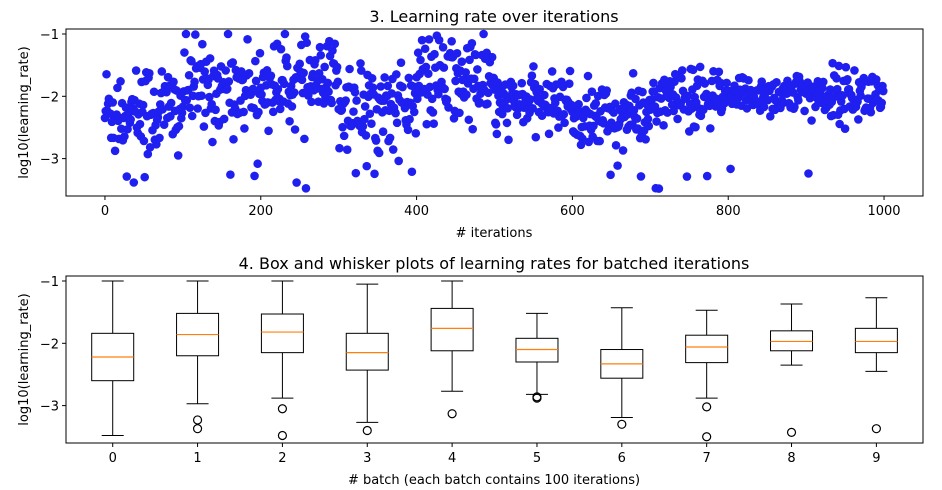 The image size is (942, 490). What do you see at coordinates (537, 458) in the screenshot?
I see `box-x-tick-label: 5` at bounding box center [537, 458].